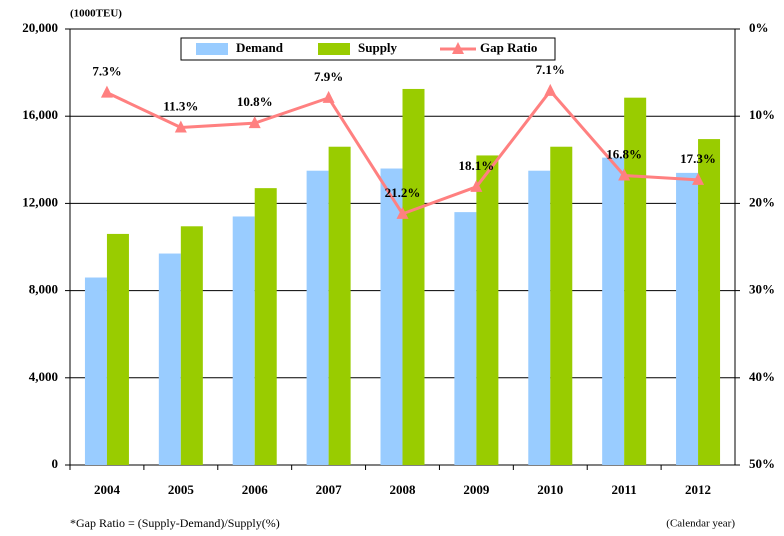 This screenshot has height=536, width=784. I want to click on data-label: 7.1%, so click(550, 69).